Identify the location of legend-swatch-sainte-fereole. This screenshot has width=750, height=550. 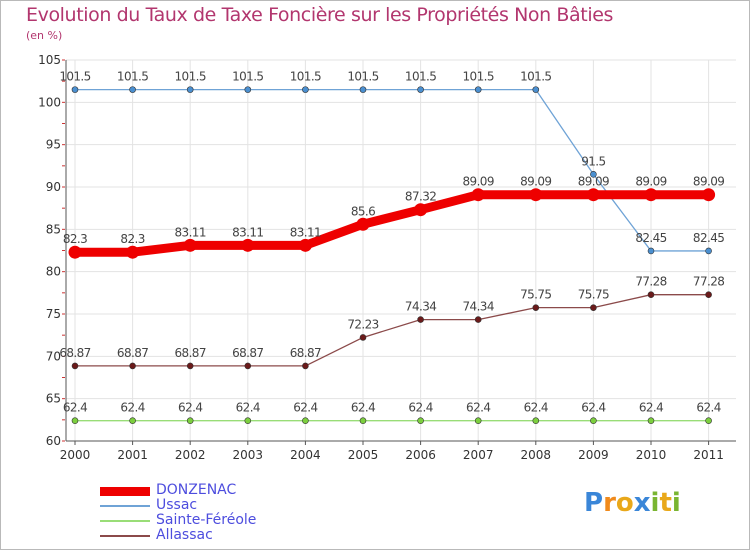
(125, 521).